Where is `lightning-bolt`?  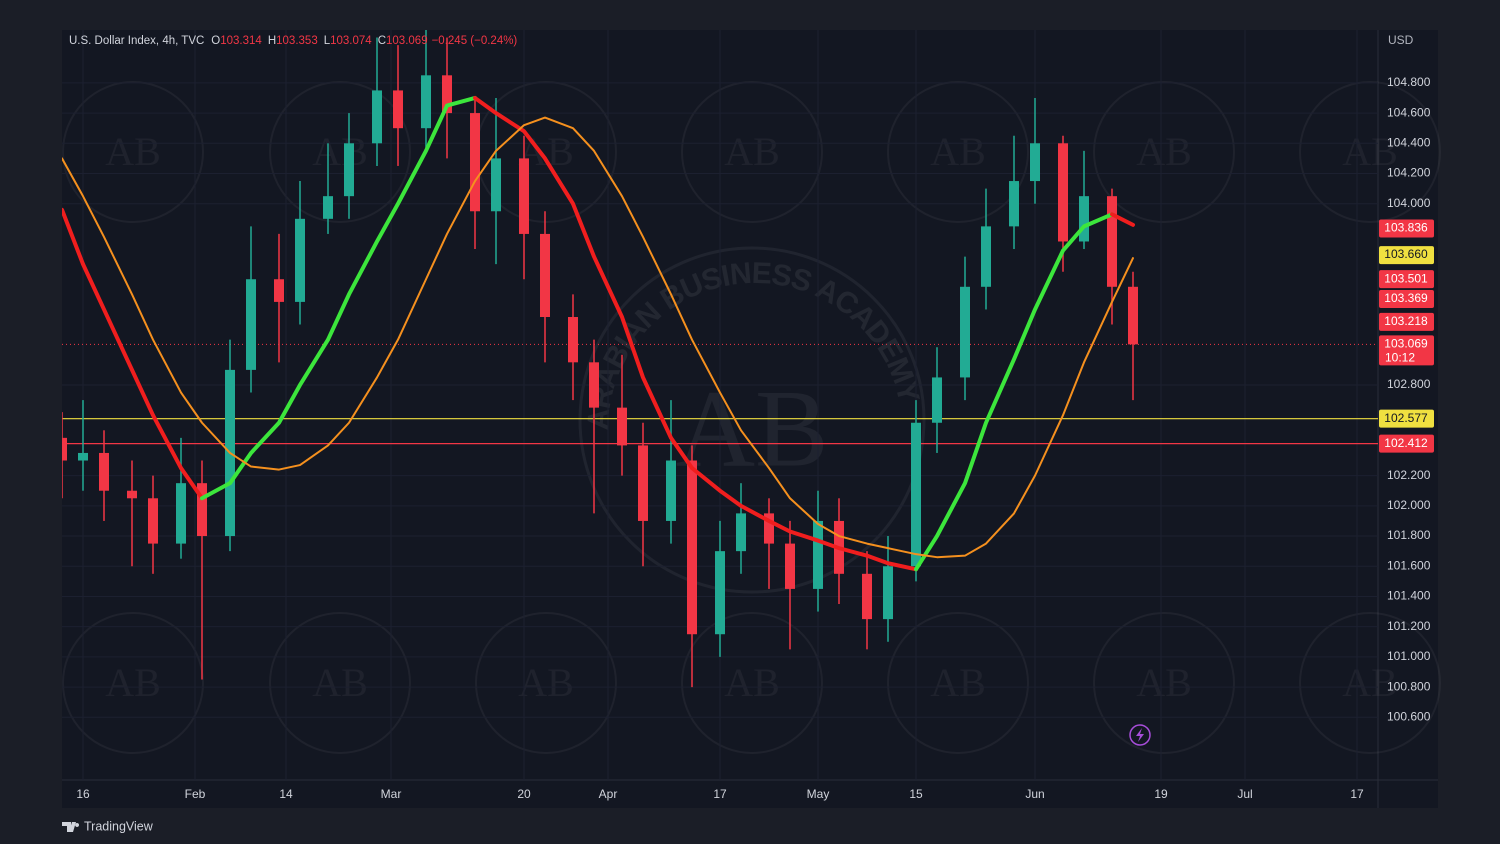
lightning-bolt is located at coordinates (1140, 735).